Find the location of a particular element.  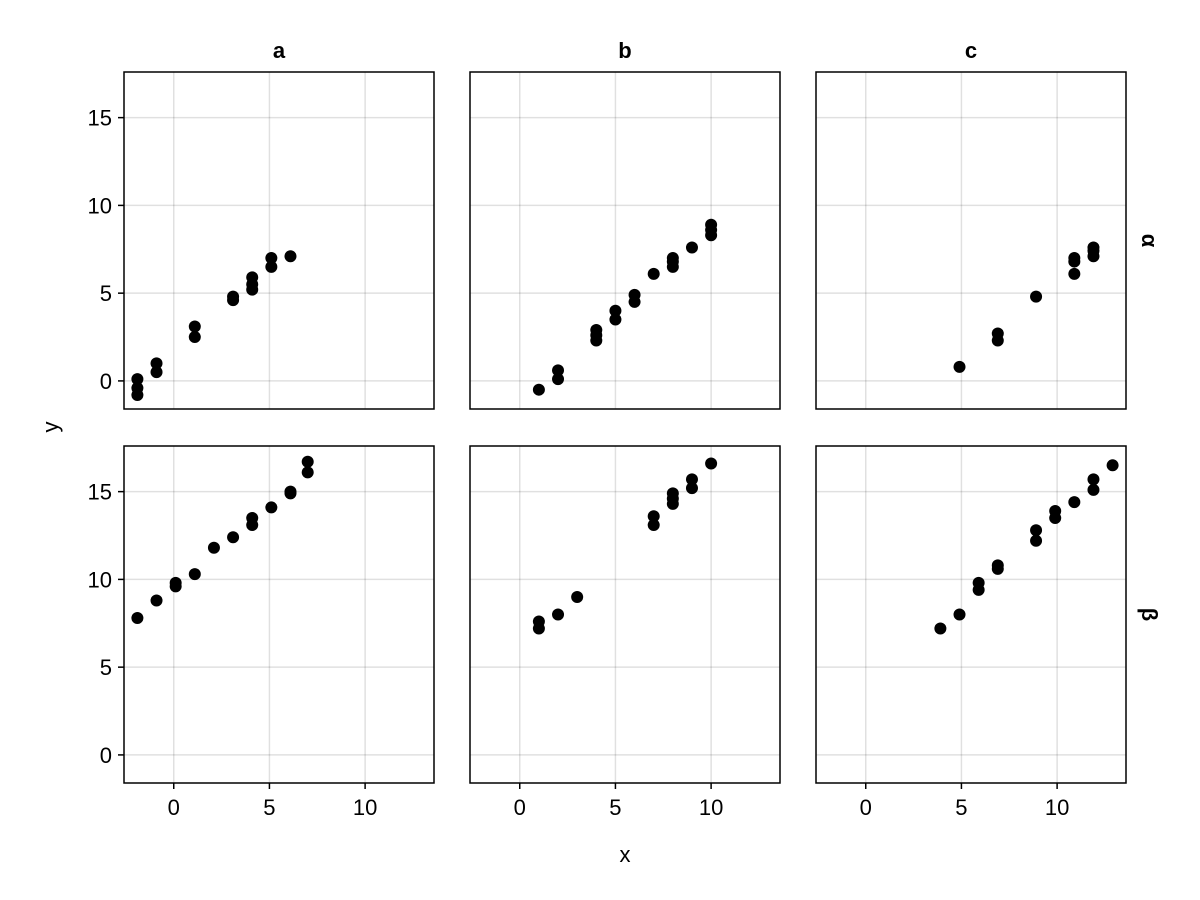

facet-panel-c-beta: 0 5 10 is located at coordinates (971, 632).